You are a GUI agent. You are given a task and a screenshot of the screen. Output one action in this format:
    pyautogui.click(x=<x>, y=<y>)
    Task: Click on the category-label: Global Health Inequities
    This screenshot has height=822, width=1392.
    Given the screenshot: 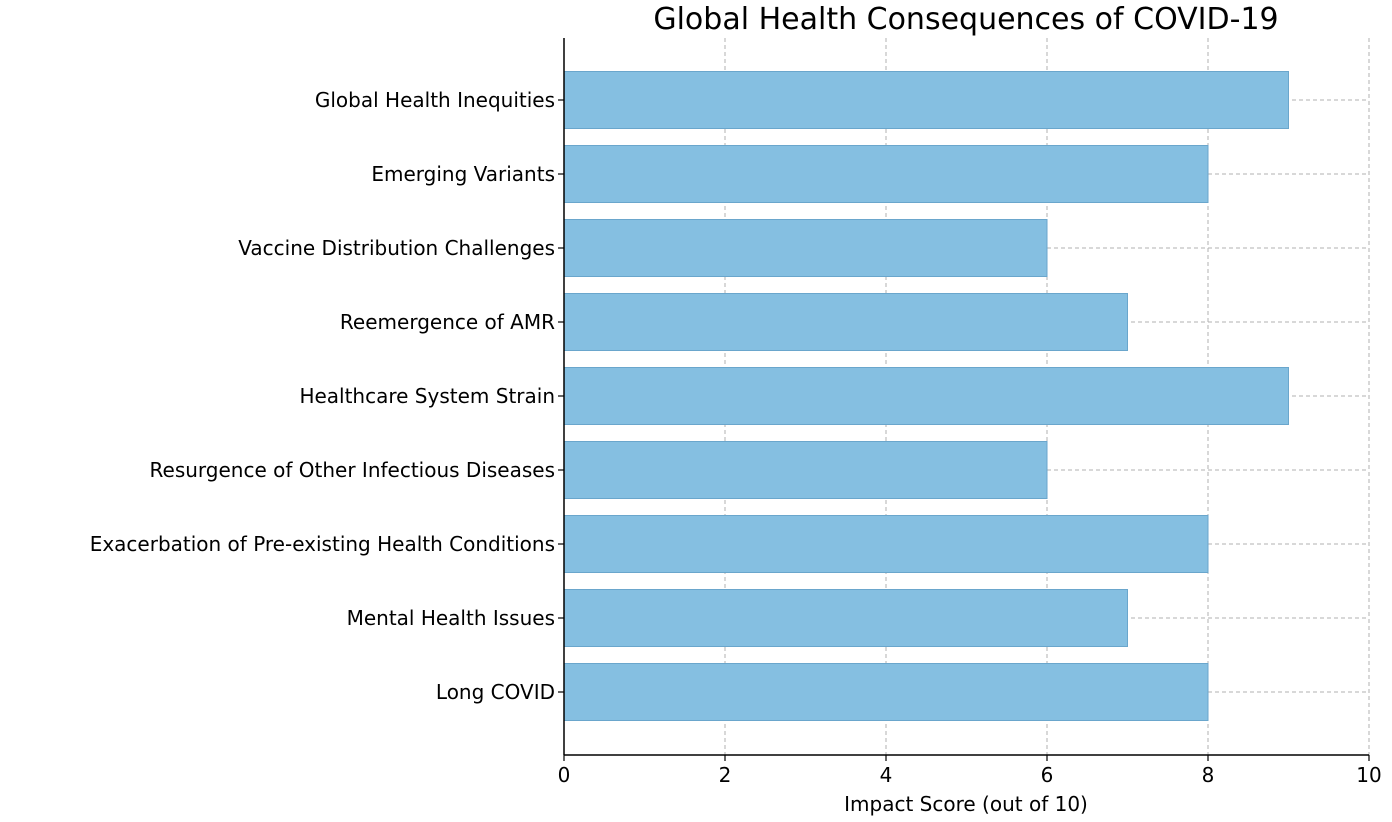 What is the action you would take?
    pyautogui.click(x=435, y=100)
    